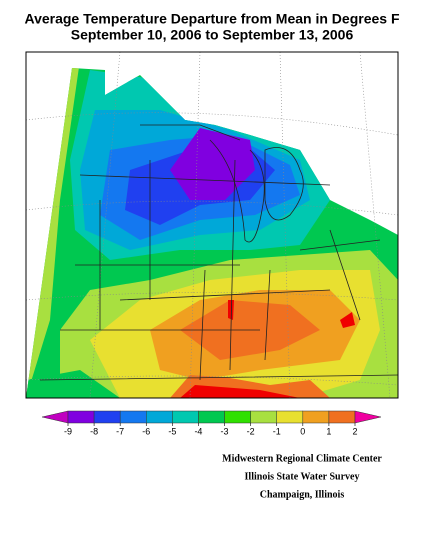  Describe the element at coordinates (68, 431) in the screenshot. I see `colorbar-tick-label: -9` at that location.